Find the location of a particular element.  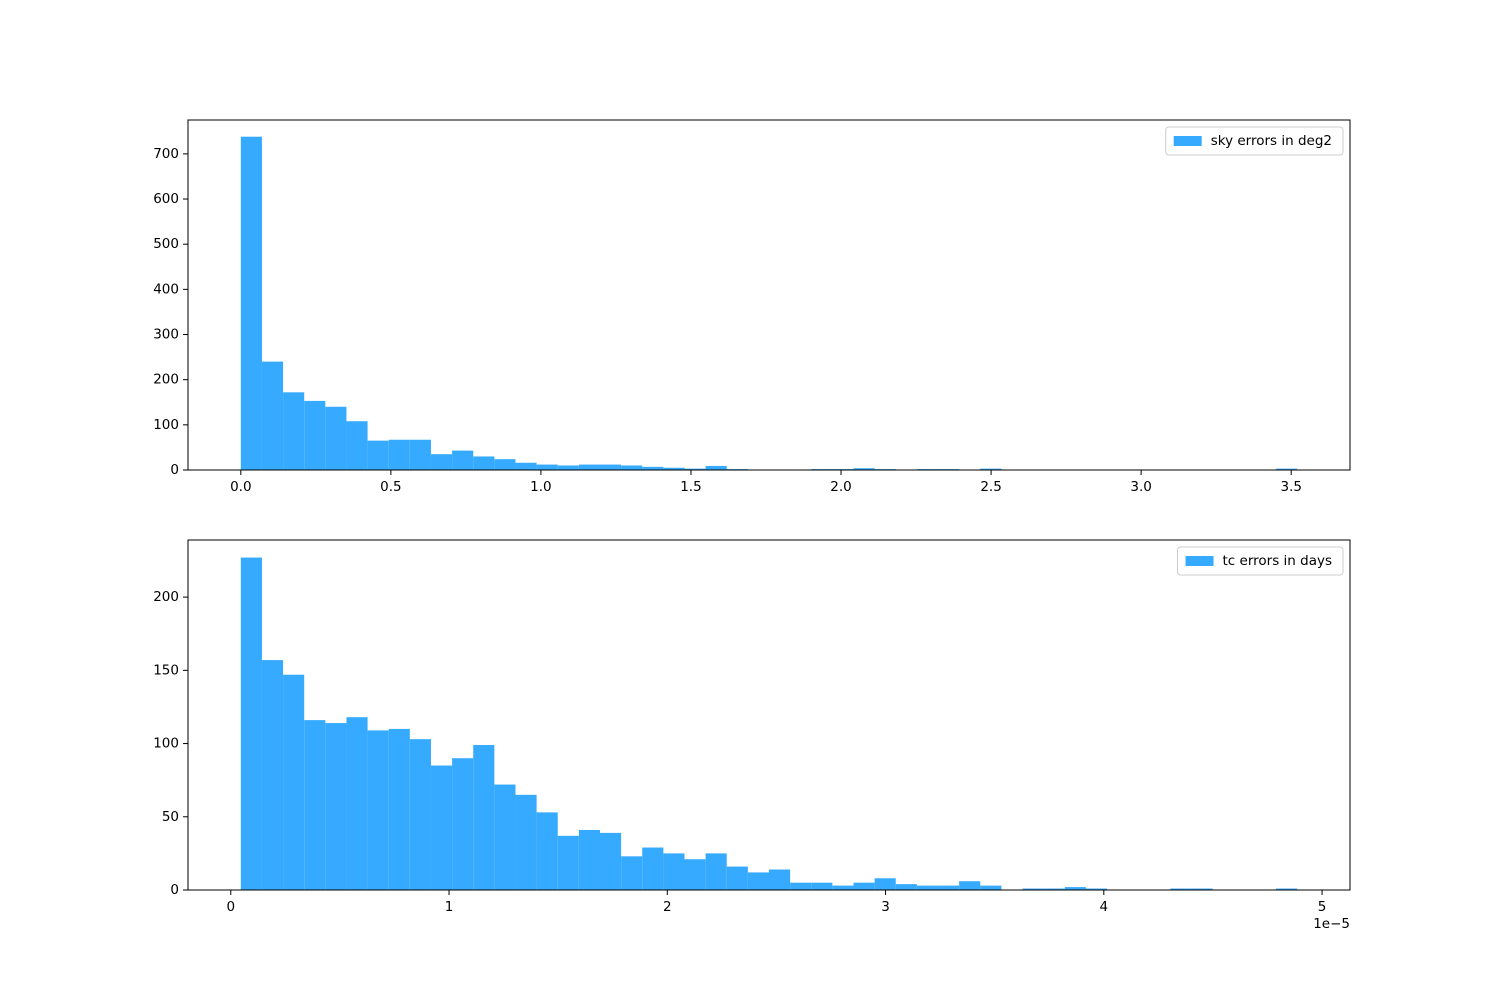

x-tick-label: 2 is located at coordinates (667, 907).